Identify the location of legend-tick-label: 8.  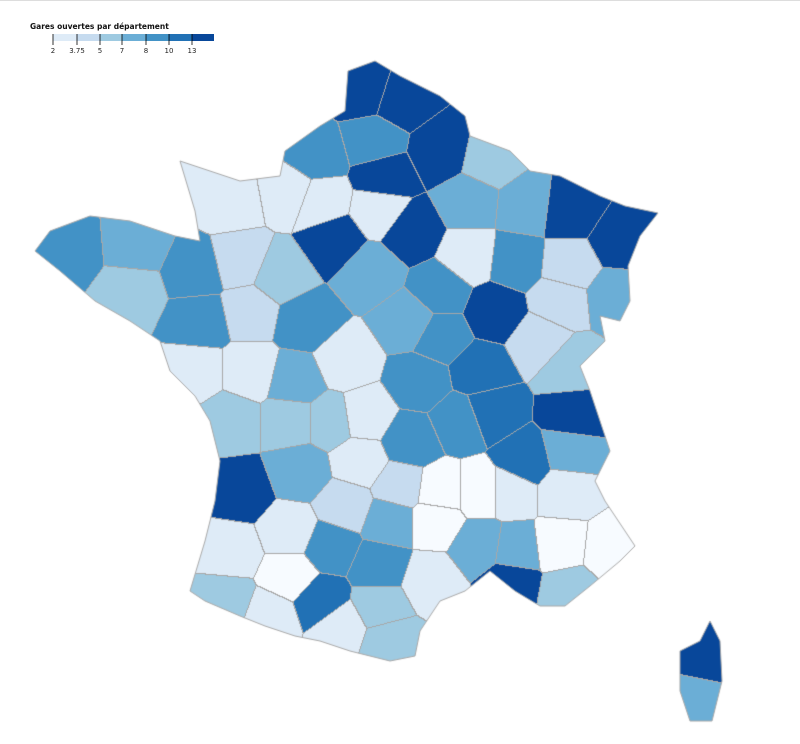
(146, 51).